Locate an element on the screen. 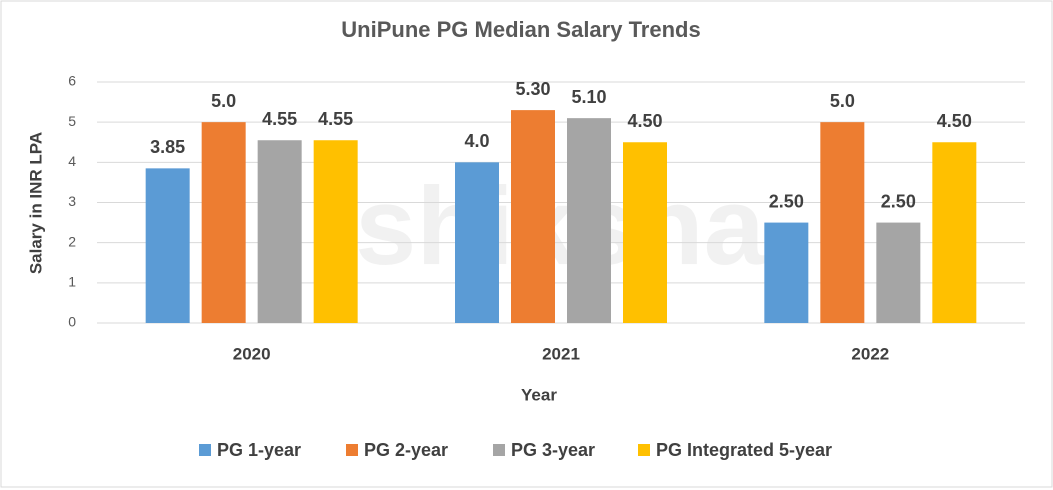 The height and width of the screenshot is (490, 1053). x-tick-label: 2022 is located at coordinates (870, 353).